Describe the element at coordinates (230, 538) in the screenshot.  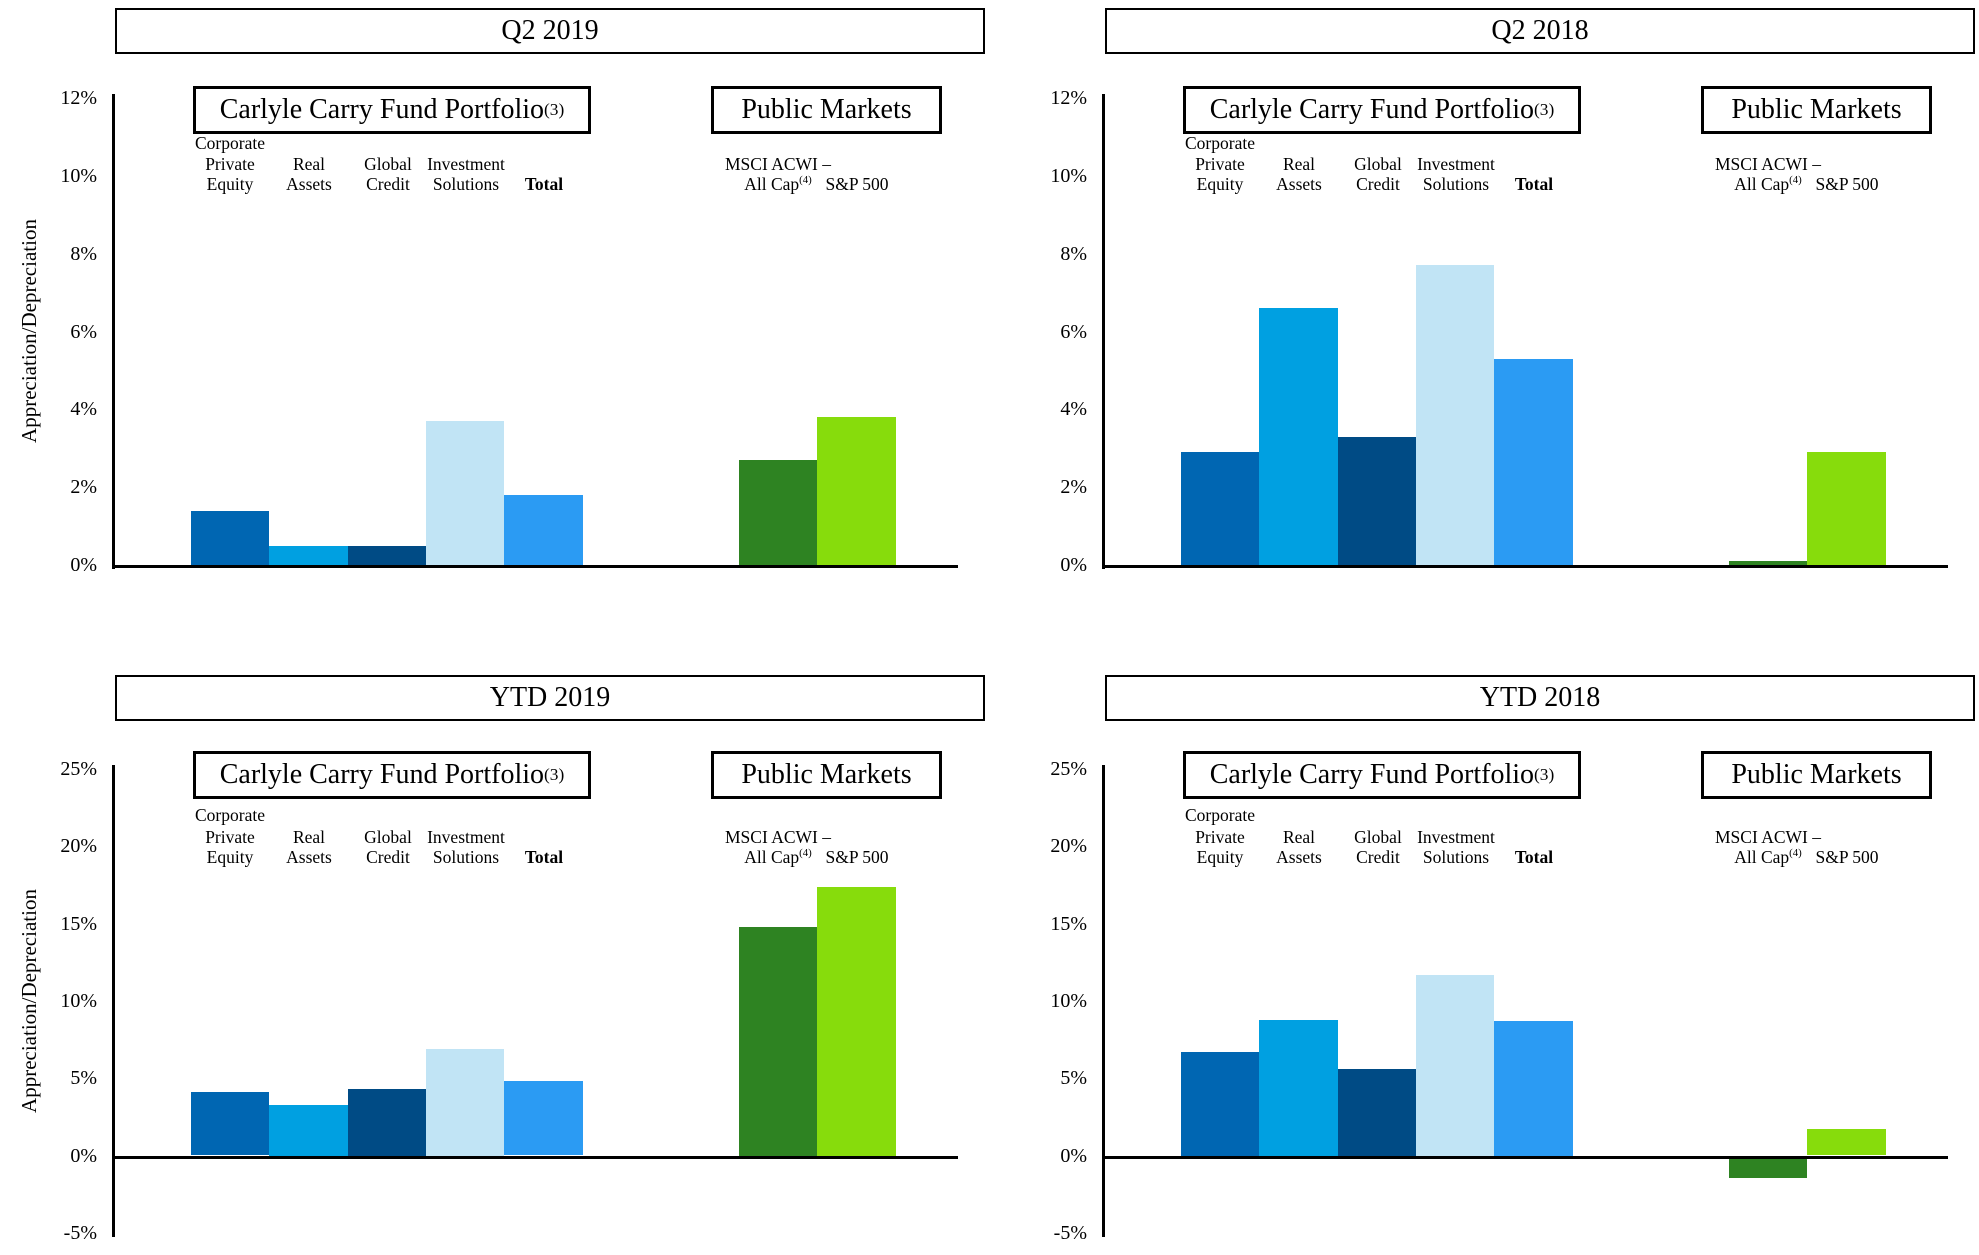
I see `bar-corporate-private-equity` at that location.